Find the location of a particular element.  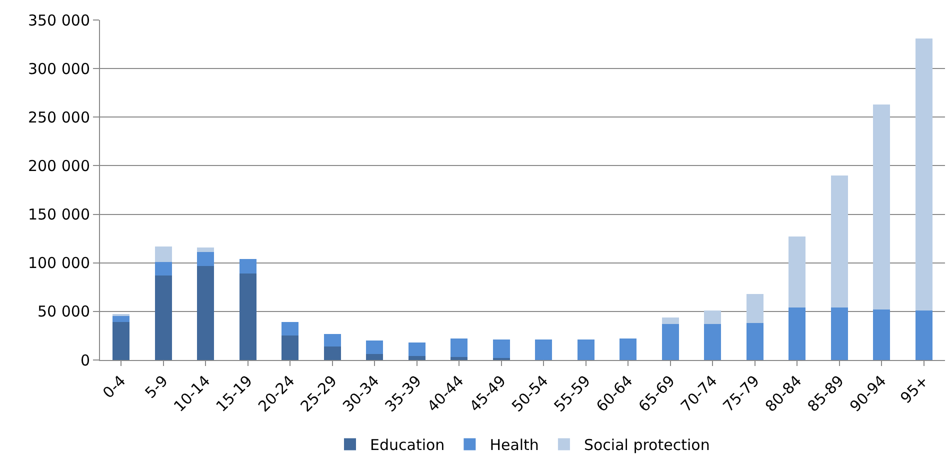

y-tick-label: 200 000 is located at coordinates (59, 165).